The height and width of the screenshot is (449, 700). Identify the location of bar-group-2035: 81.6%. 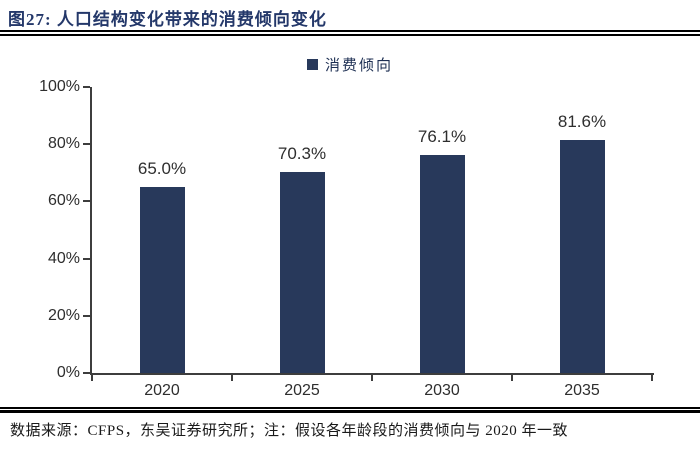
(582, 230).